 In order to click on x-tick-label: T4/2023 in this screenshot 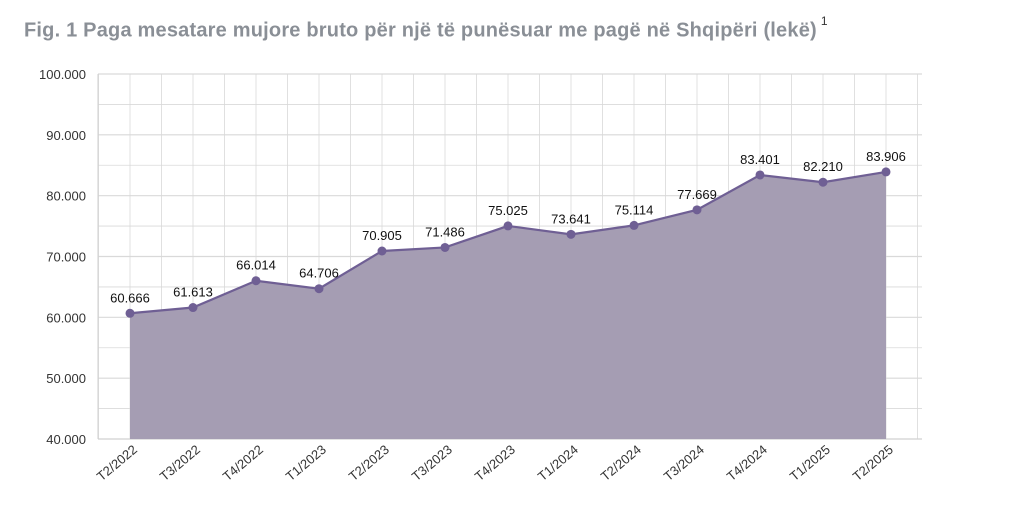, I will do `click(495, 463)`.